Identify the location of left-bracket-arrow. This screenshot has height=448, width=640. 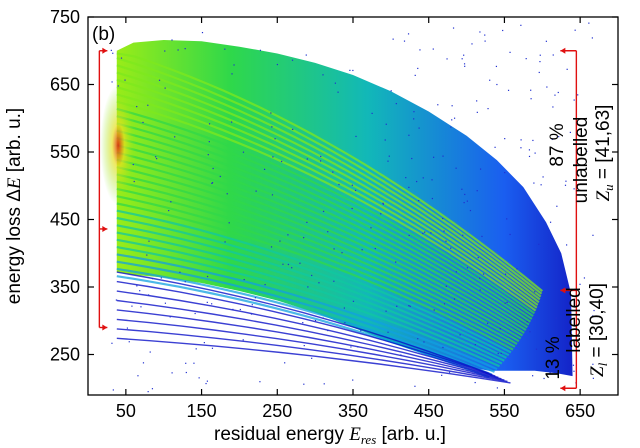
(105, 228).